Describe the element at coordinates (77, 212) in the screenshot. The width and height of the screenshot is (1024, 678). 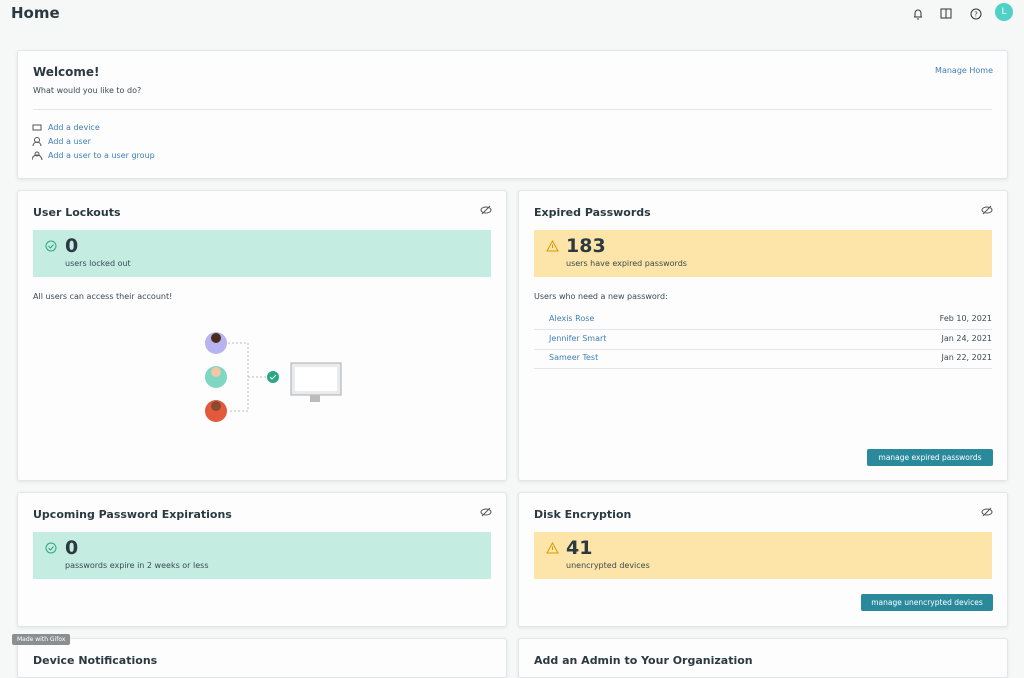
I see `card-title: User Lockouts` at that location.